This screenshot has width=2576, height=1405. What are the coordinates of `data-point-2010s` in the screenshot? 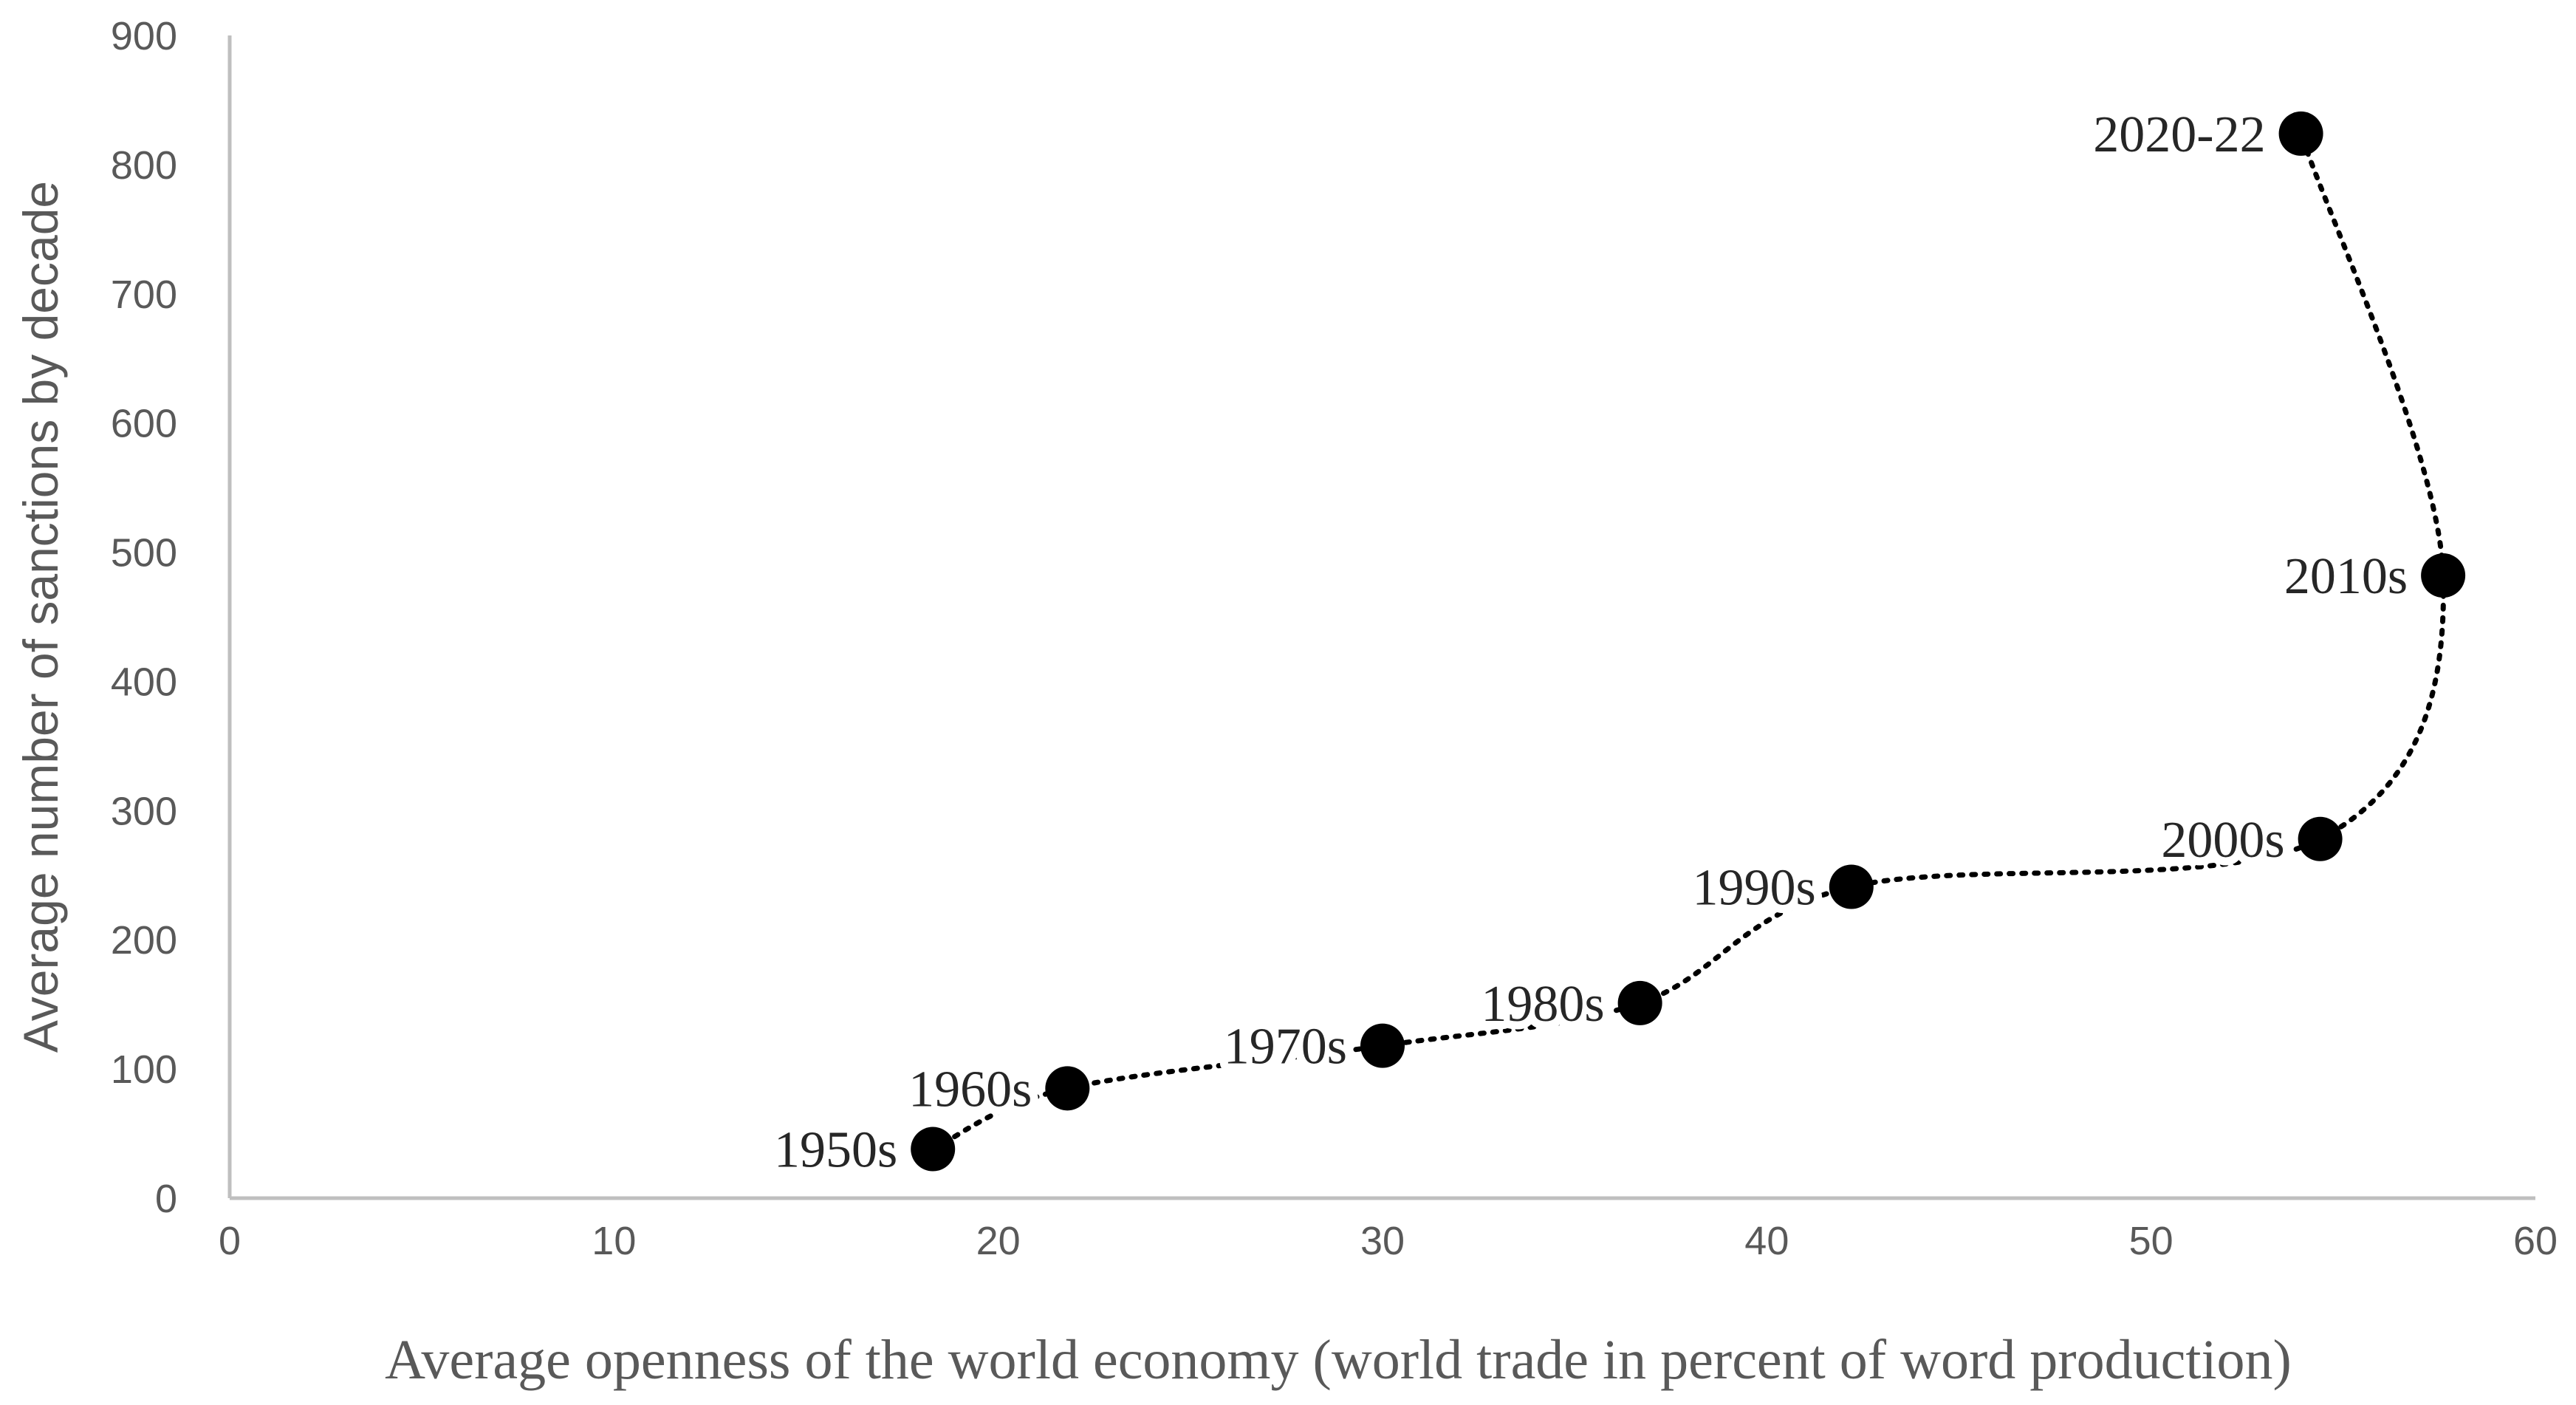 It's located at (2443, 575).